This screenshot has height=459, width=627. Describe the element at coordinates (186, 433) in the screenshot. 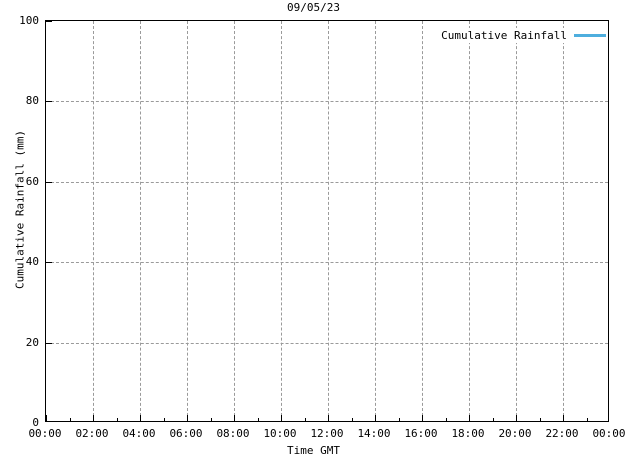

I see `x-tick-label: 06:00` at that location.